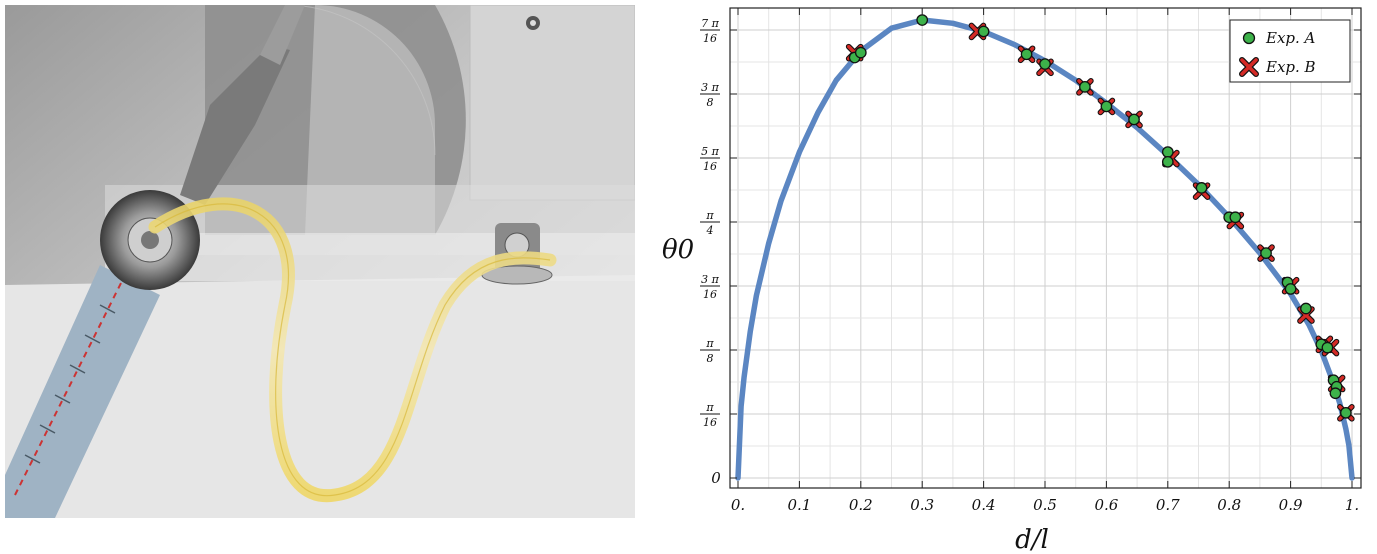  Describe the element at coordinates (1352, 505) in the screenshot. I see `x-tick-label: 1.` at that location.